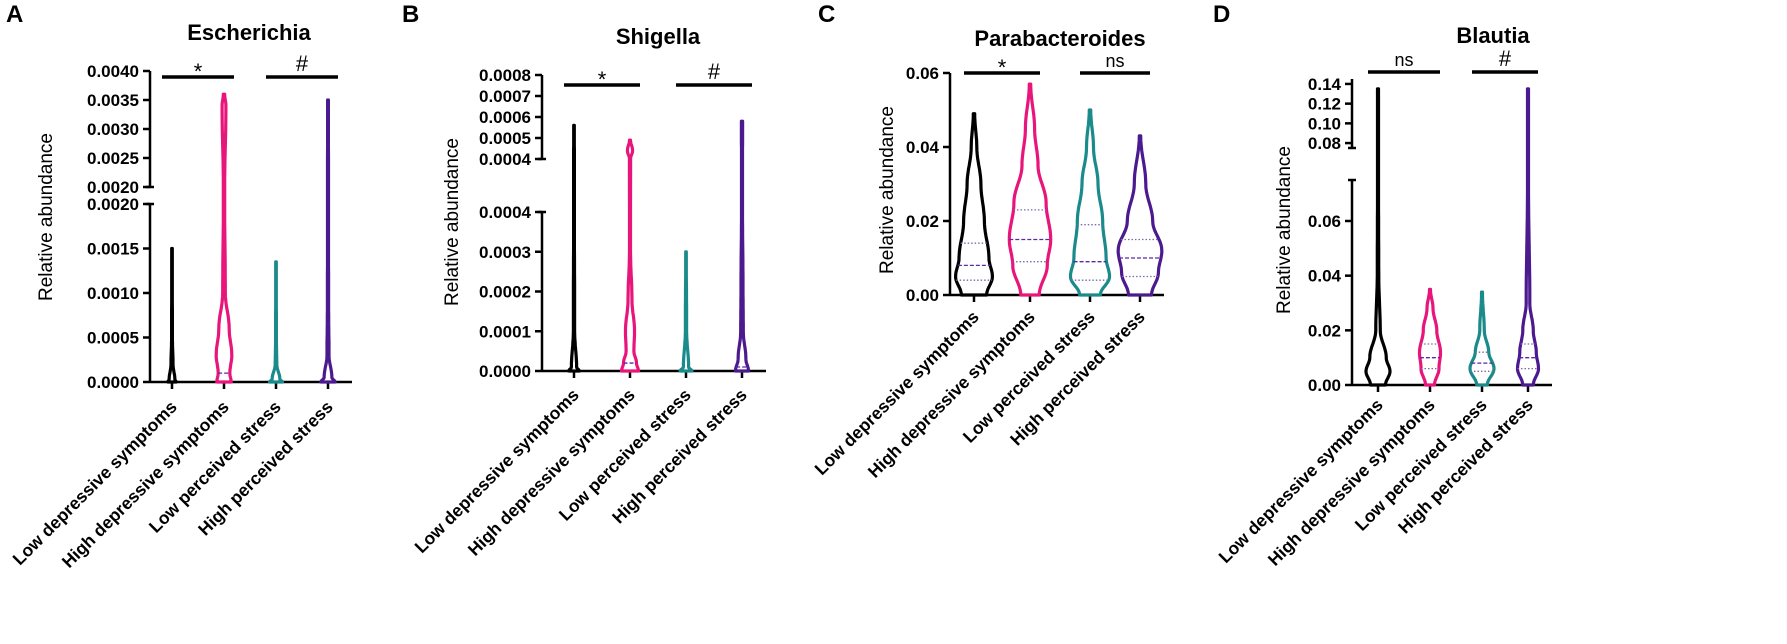 This screenshot has height=644, width=1787. Describe the element at coordinates (505, 252) in the screenshot. I see `y-tick-label: 0.0003` at that location.